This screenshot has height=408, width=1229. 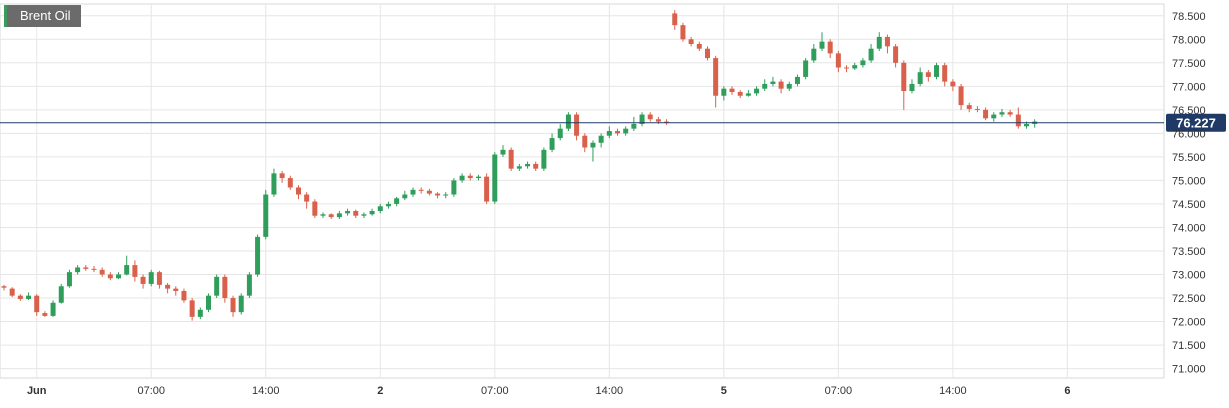 I want to click on y-tick-label: 76.500, so click(x=1189, y=111).